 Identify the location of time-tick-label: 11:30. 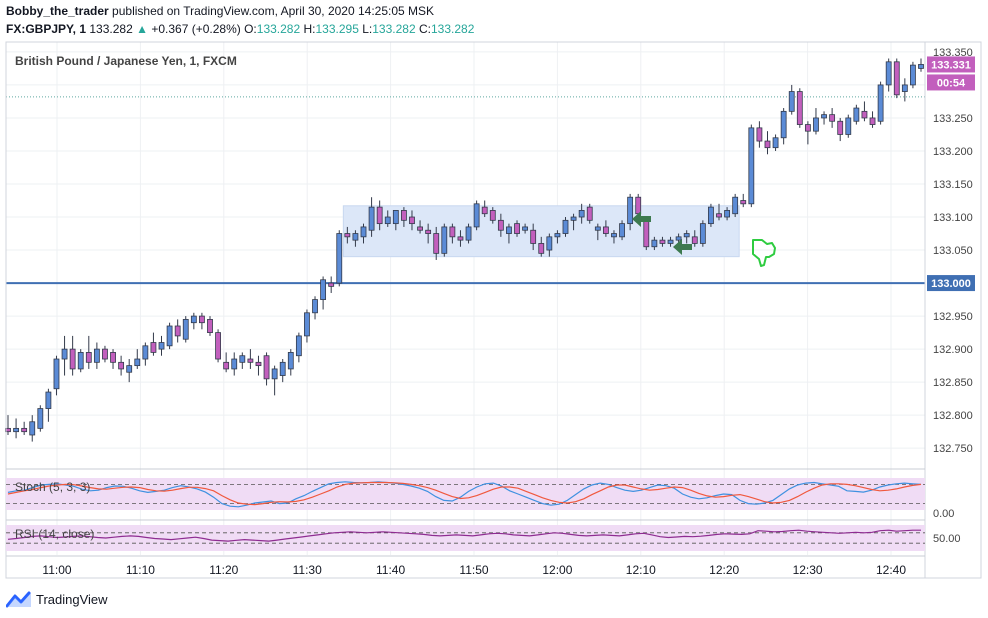
(307, 570).